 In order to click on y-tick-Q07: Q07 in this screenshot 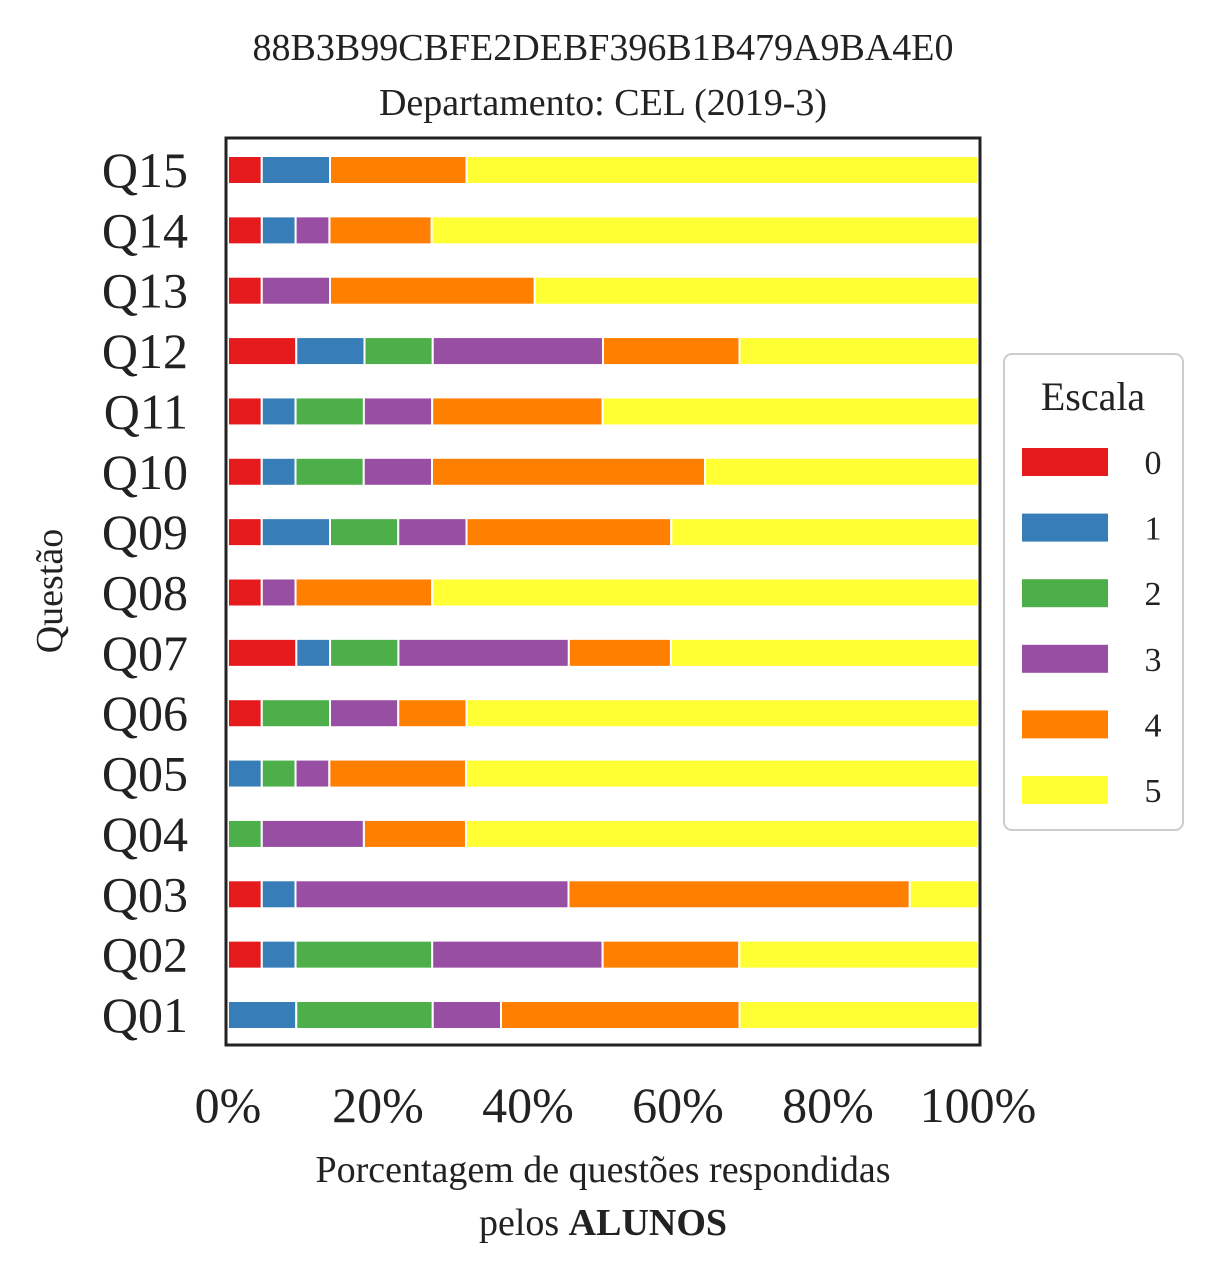, I will do `click(145, 653)`.